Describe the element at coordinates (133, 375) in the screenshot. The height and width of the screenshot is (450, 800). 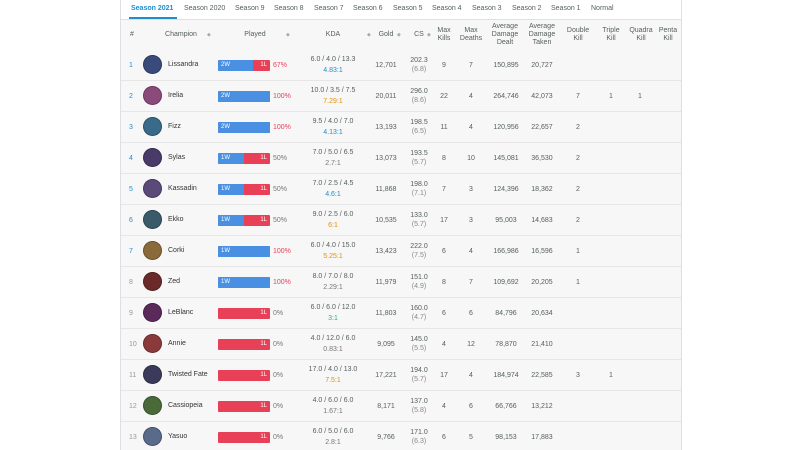
I see `rank-number: 11` at that location.